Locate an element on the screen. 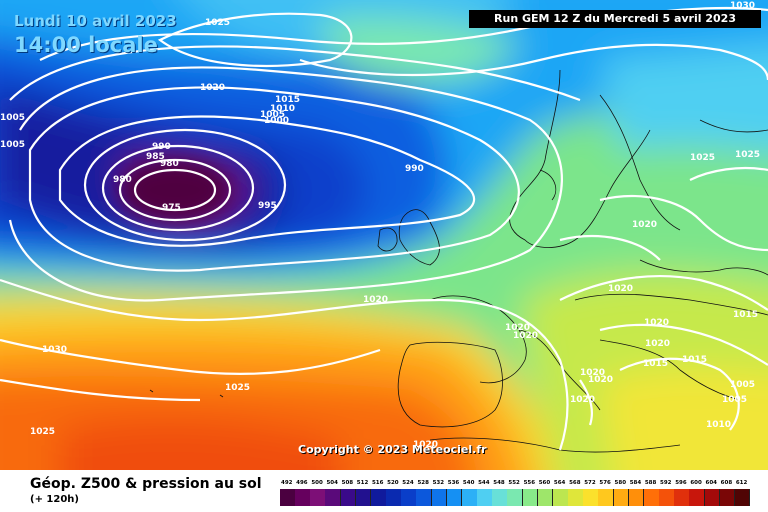 The width and height of the screenshot is (768, 512). color-scale-tick: 548 is located at coordinates (499, 483).